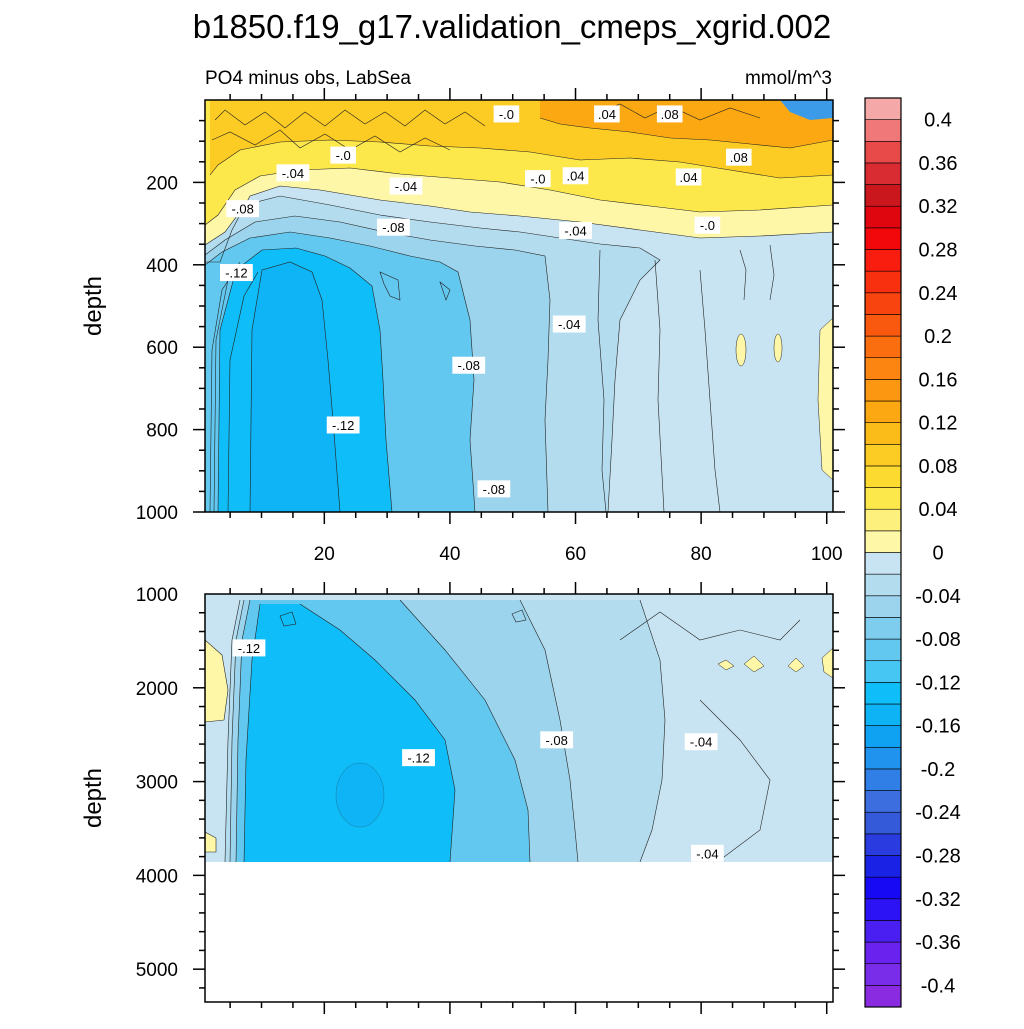  What do you see at coordinates (938, 424) in the screenshot?
I see `colorbar-label: 0.12` at bounding box center [938, 424].